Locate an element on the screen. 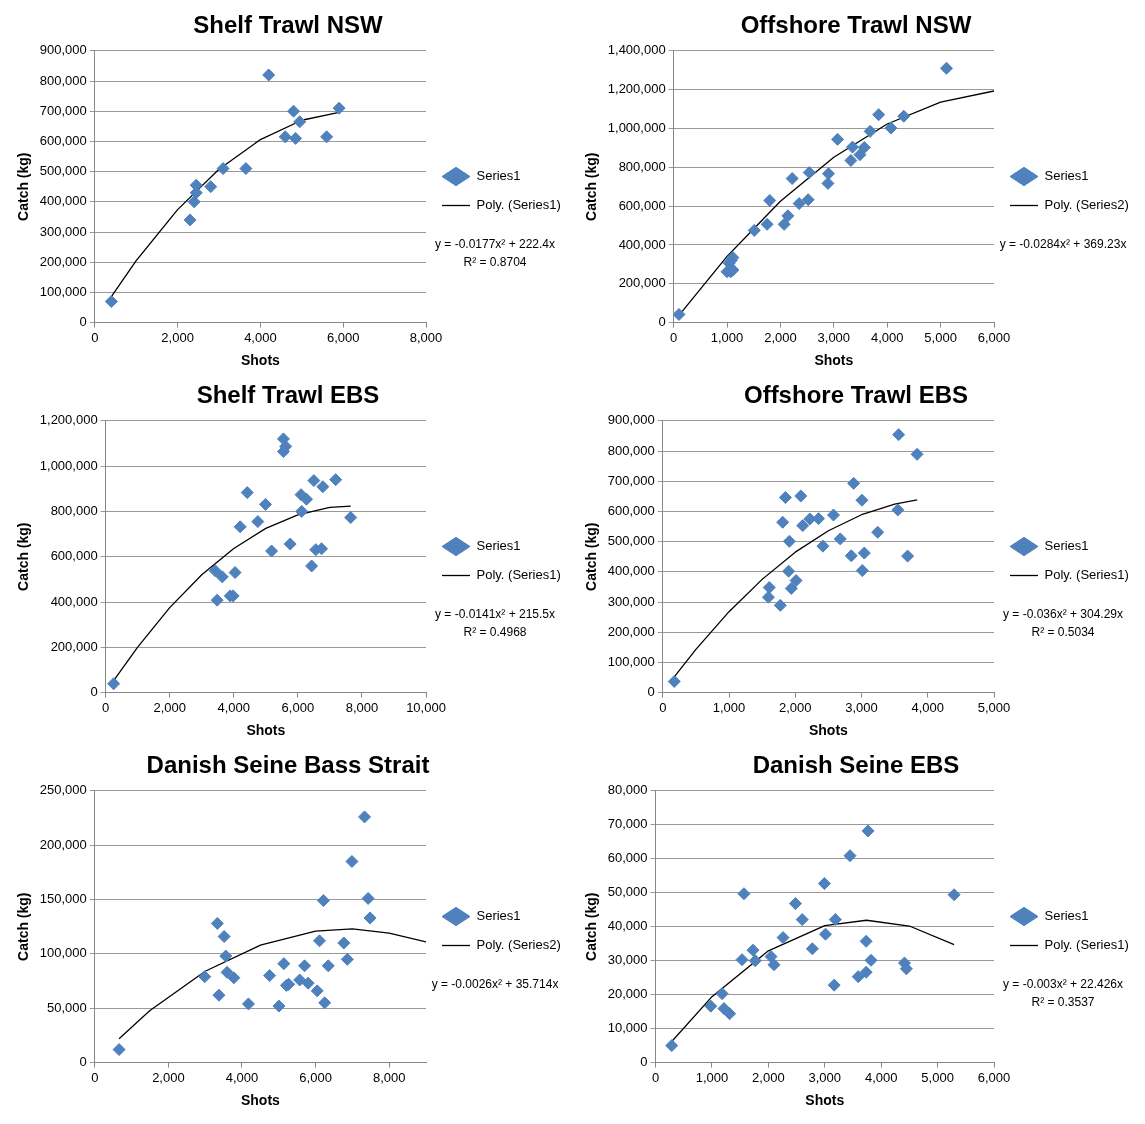 This screenshot has width=1145, height=1124. y-tick-label: 80,000 is located at coordinates (627, 790).